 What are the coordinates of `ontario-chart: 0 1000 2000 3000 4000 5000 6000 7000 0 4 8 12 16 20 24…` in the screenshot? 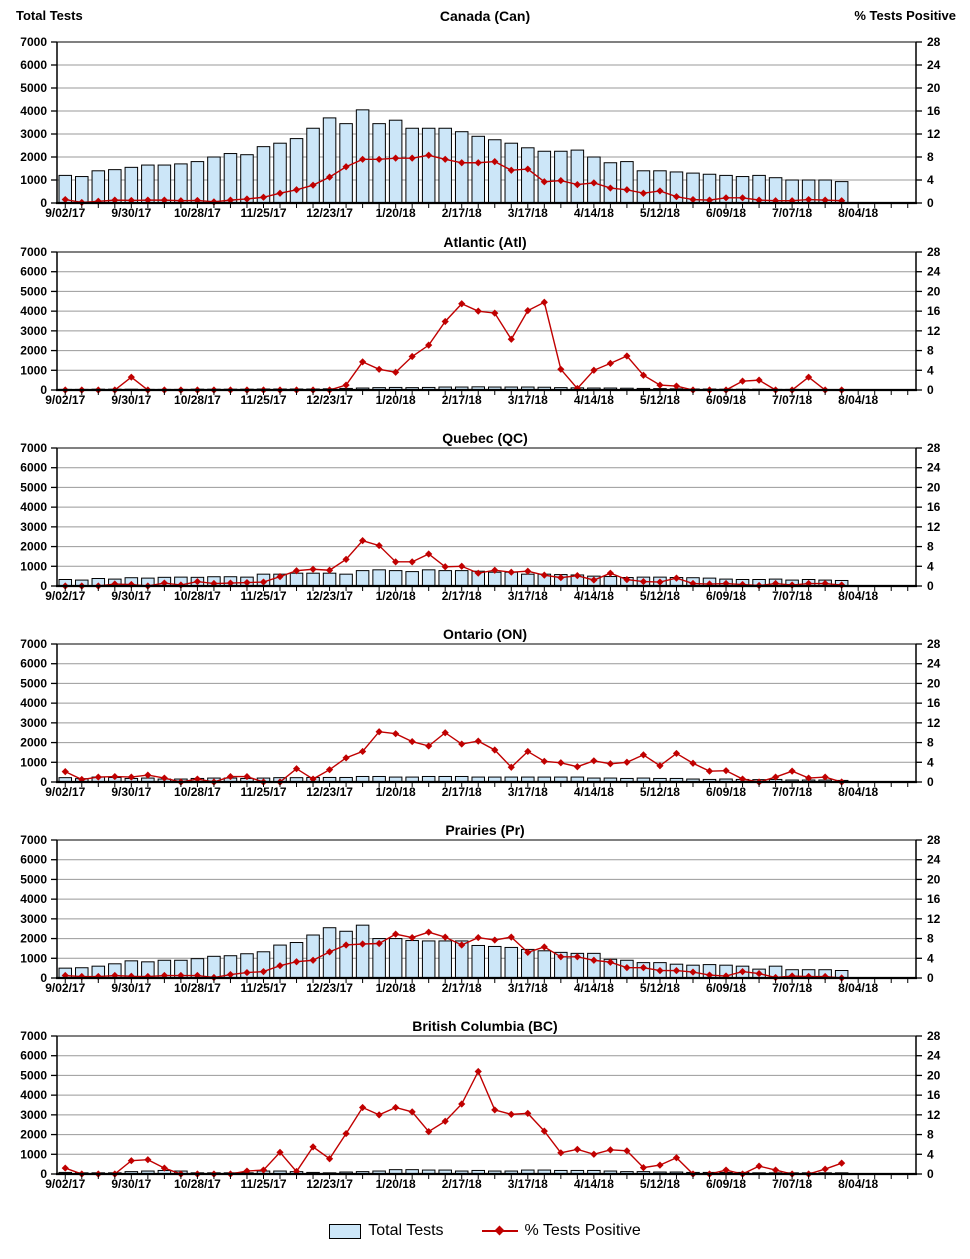 It's located at (480, 718).